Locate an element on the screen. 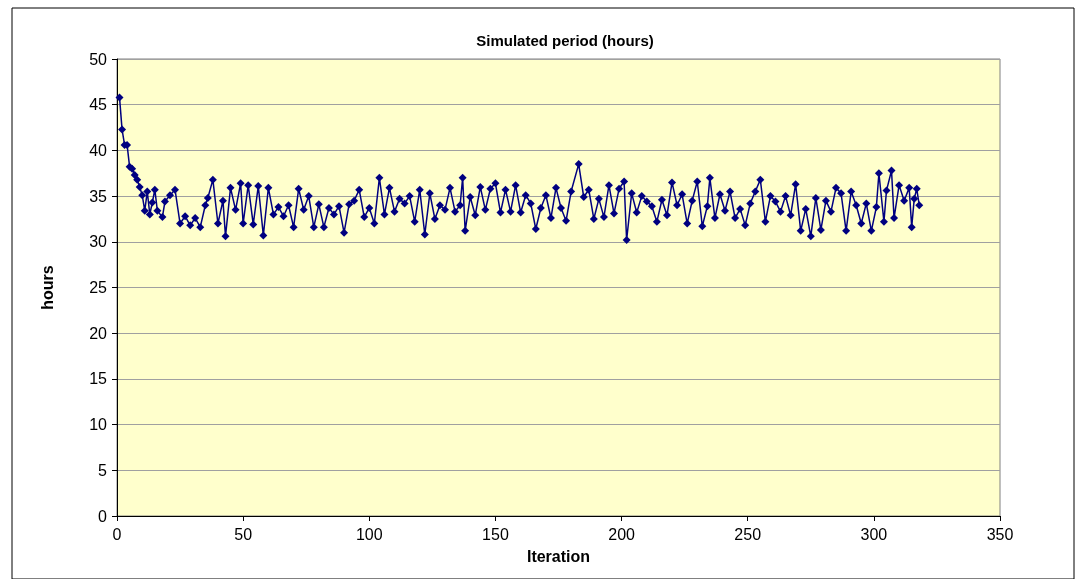 This screenshot has width=1084, height=579. y-axis-title: hours is located at coordinates (47, 287).